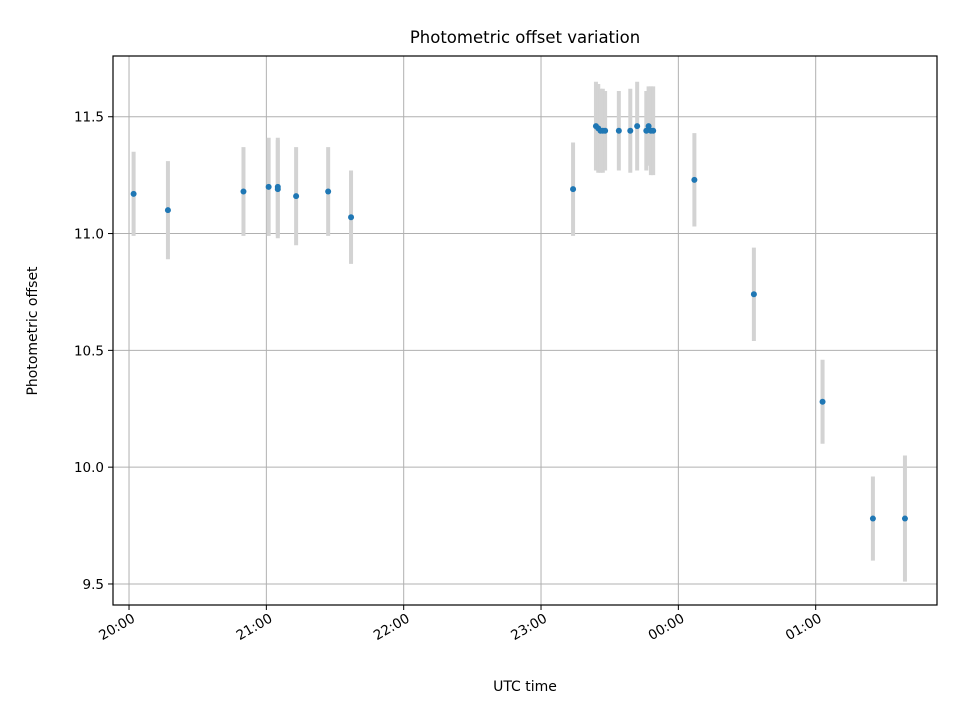  I want to click on y-tick-label: 10.0, so click(89, 468).